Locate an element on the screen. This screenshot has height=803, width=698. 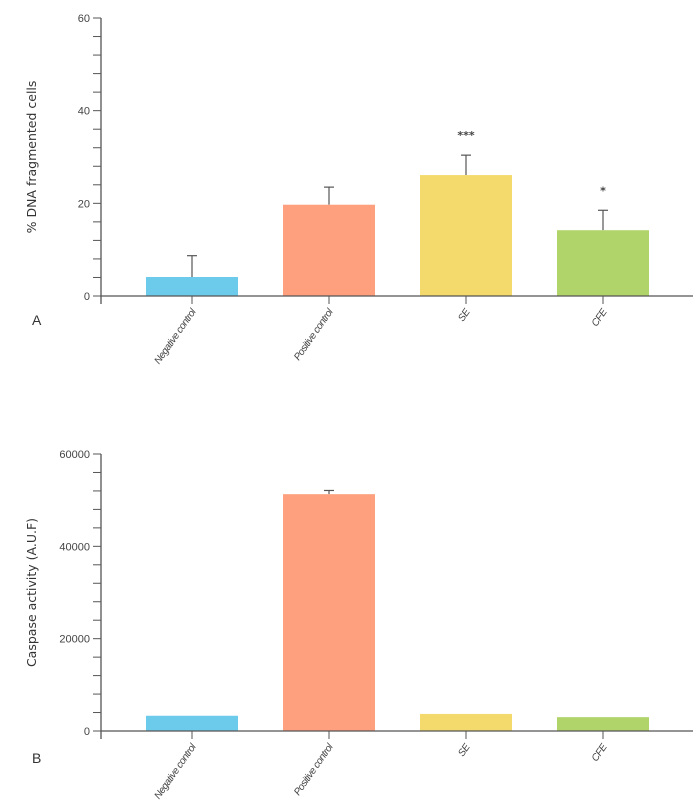
y-tick-label: 60 is located at coordinates (84, 19).